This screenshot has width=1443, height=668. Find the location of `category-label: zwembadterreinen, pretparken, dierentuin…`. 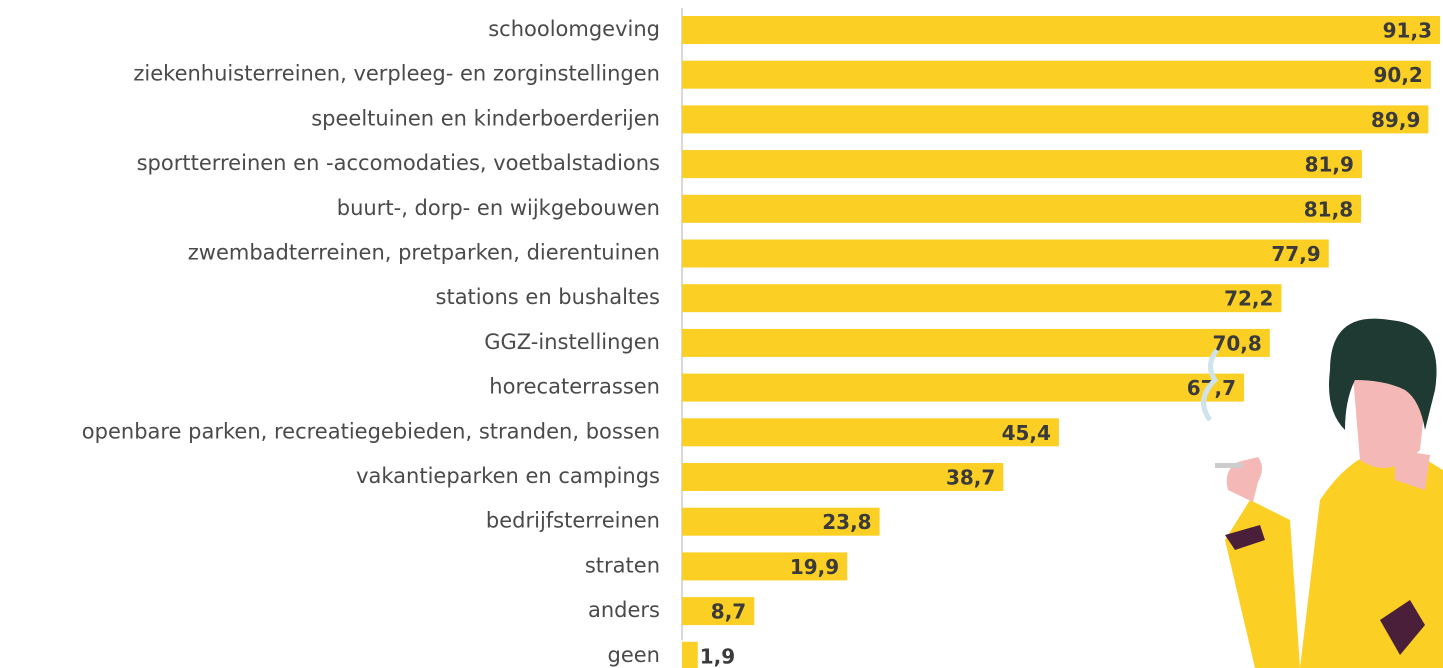

category-label: zwembadterreinen, pretparken, dierentuin… is located at coordinates (424, 253).